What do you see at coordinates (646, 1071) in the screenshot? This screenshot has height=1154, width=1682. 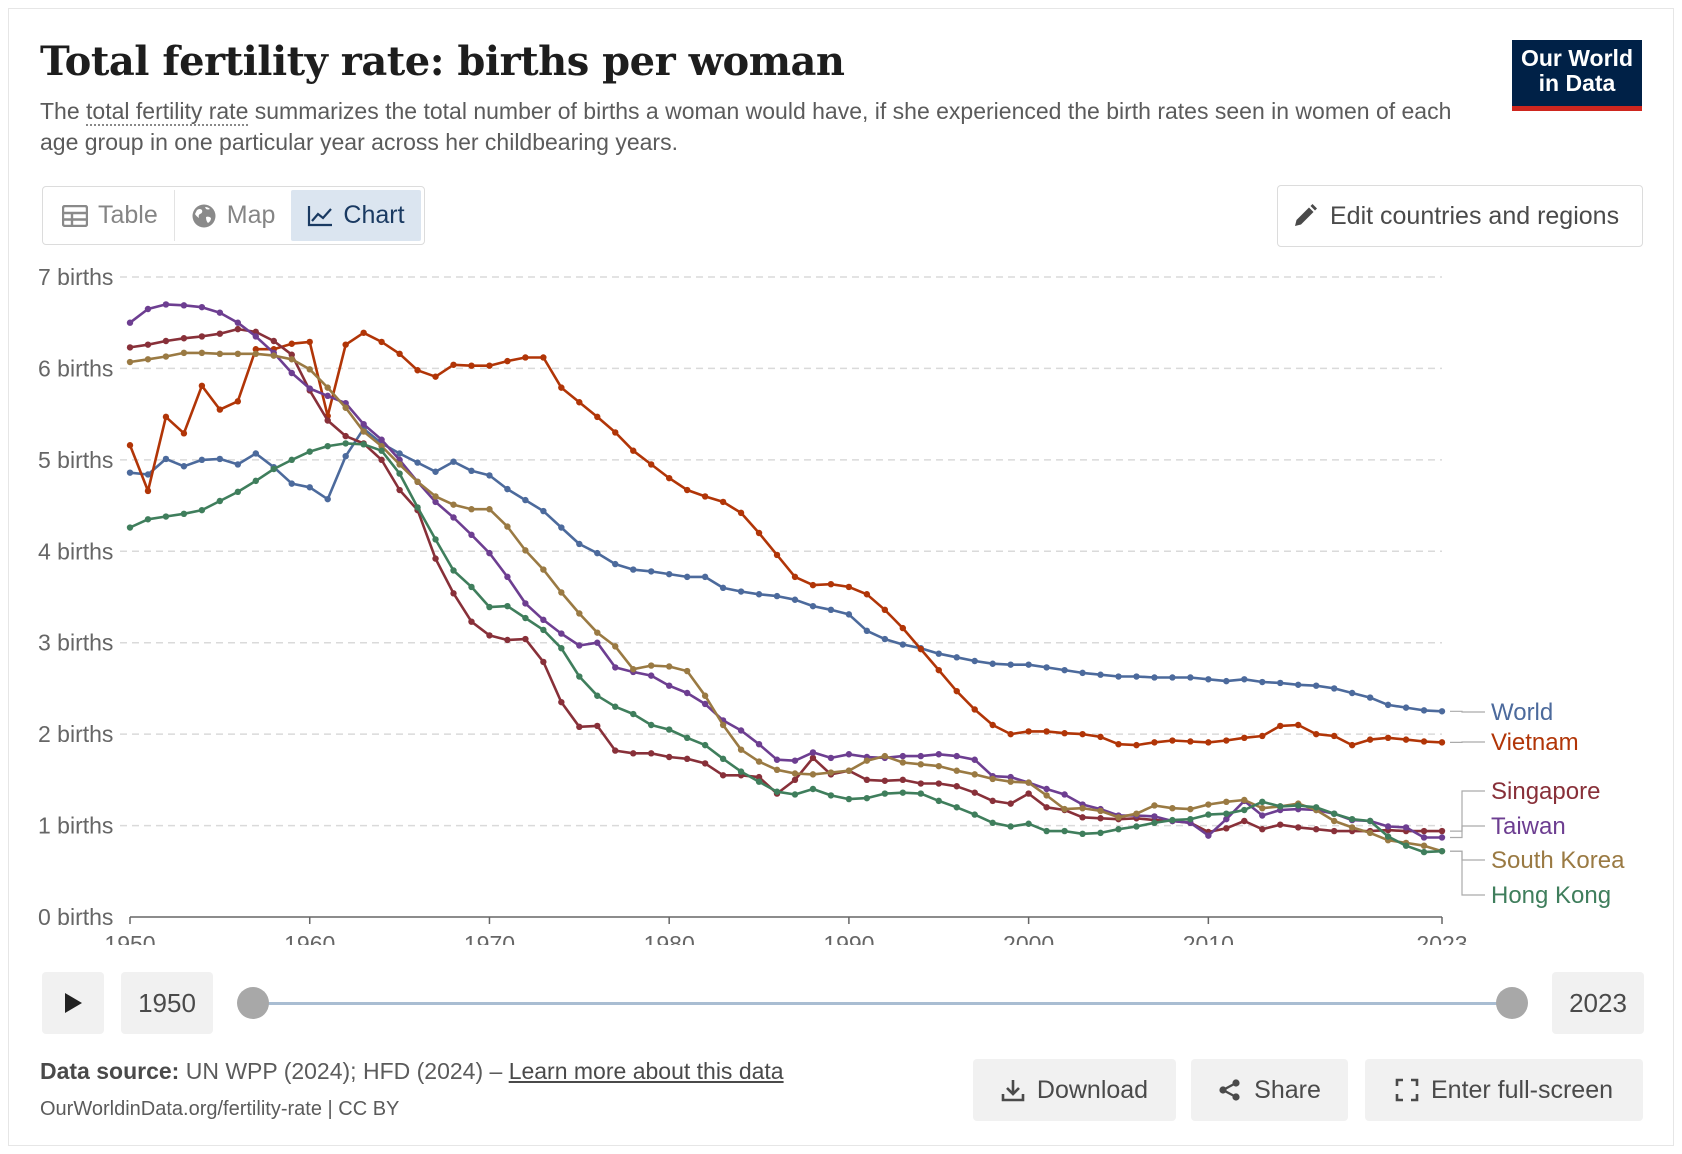 I see `learn-more-link: Learn more about this data` at bounding box center [646, 1071].